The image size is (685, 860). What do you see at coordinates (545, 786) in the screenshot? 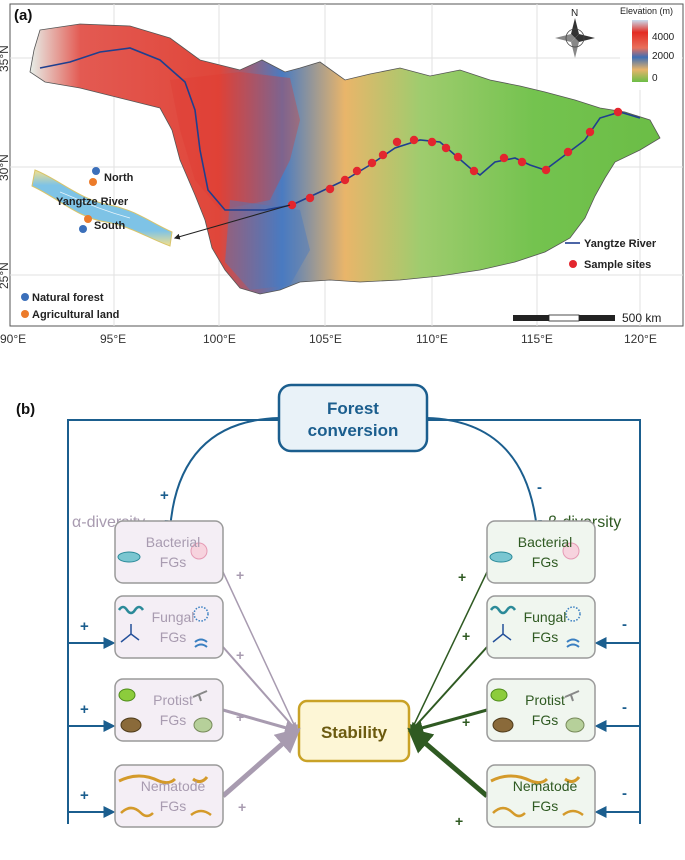
I see `right-nematode-name: Nematode` at bounding box center [545, 786].